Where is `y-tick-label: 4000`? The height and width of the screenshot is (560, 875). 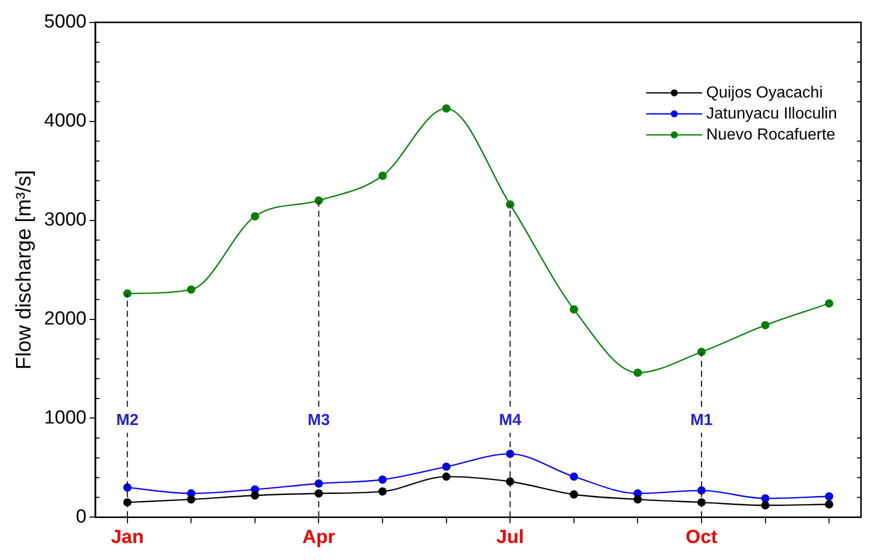
y-tick-label: 4000 is located at coordinates (65, 121).